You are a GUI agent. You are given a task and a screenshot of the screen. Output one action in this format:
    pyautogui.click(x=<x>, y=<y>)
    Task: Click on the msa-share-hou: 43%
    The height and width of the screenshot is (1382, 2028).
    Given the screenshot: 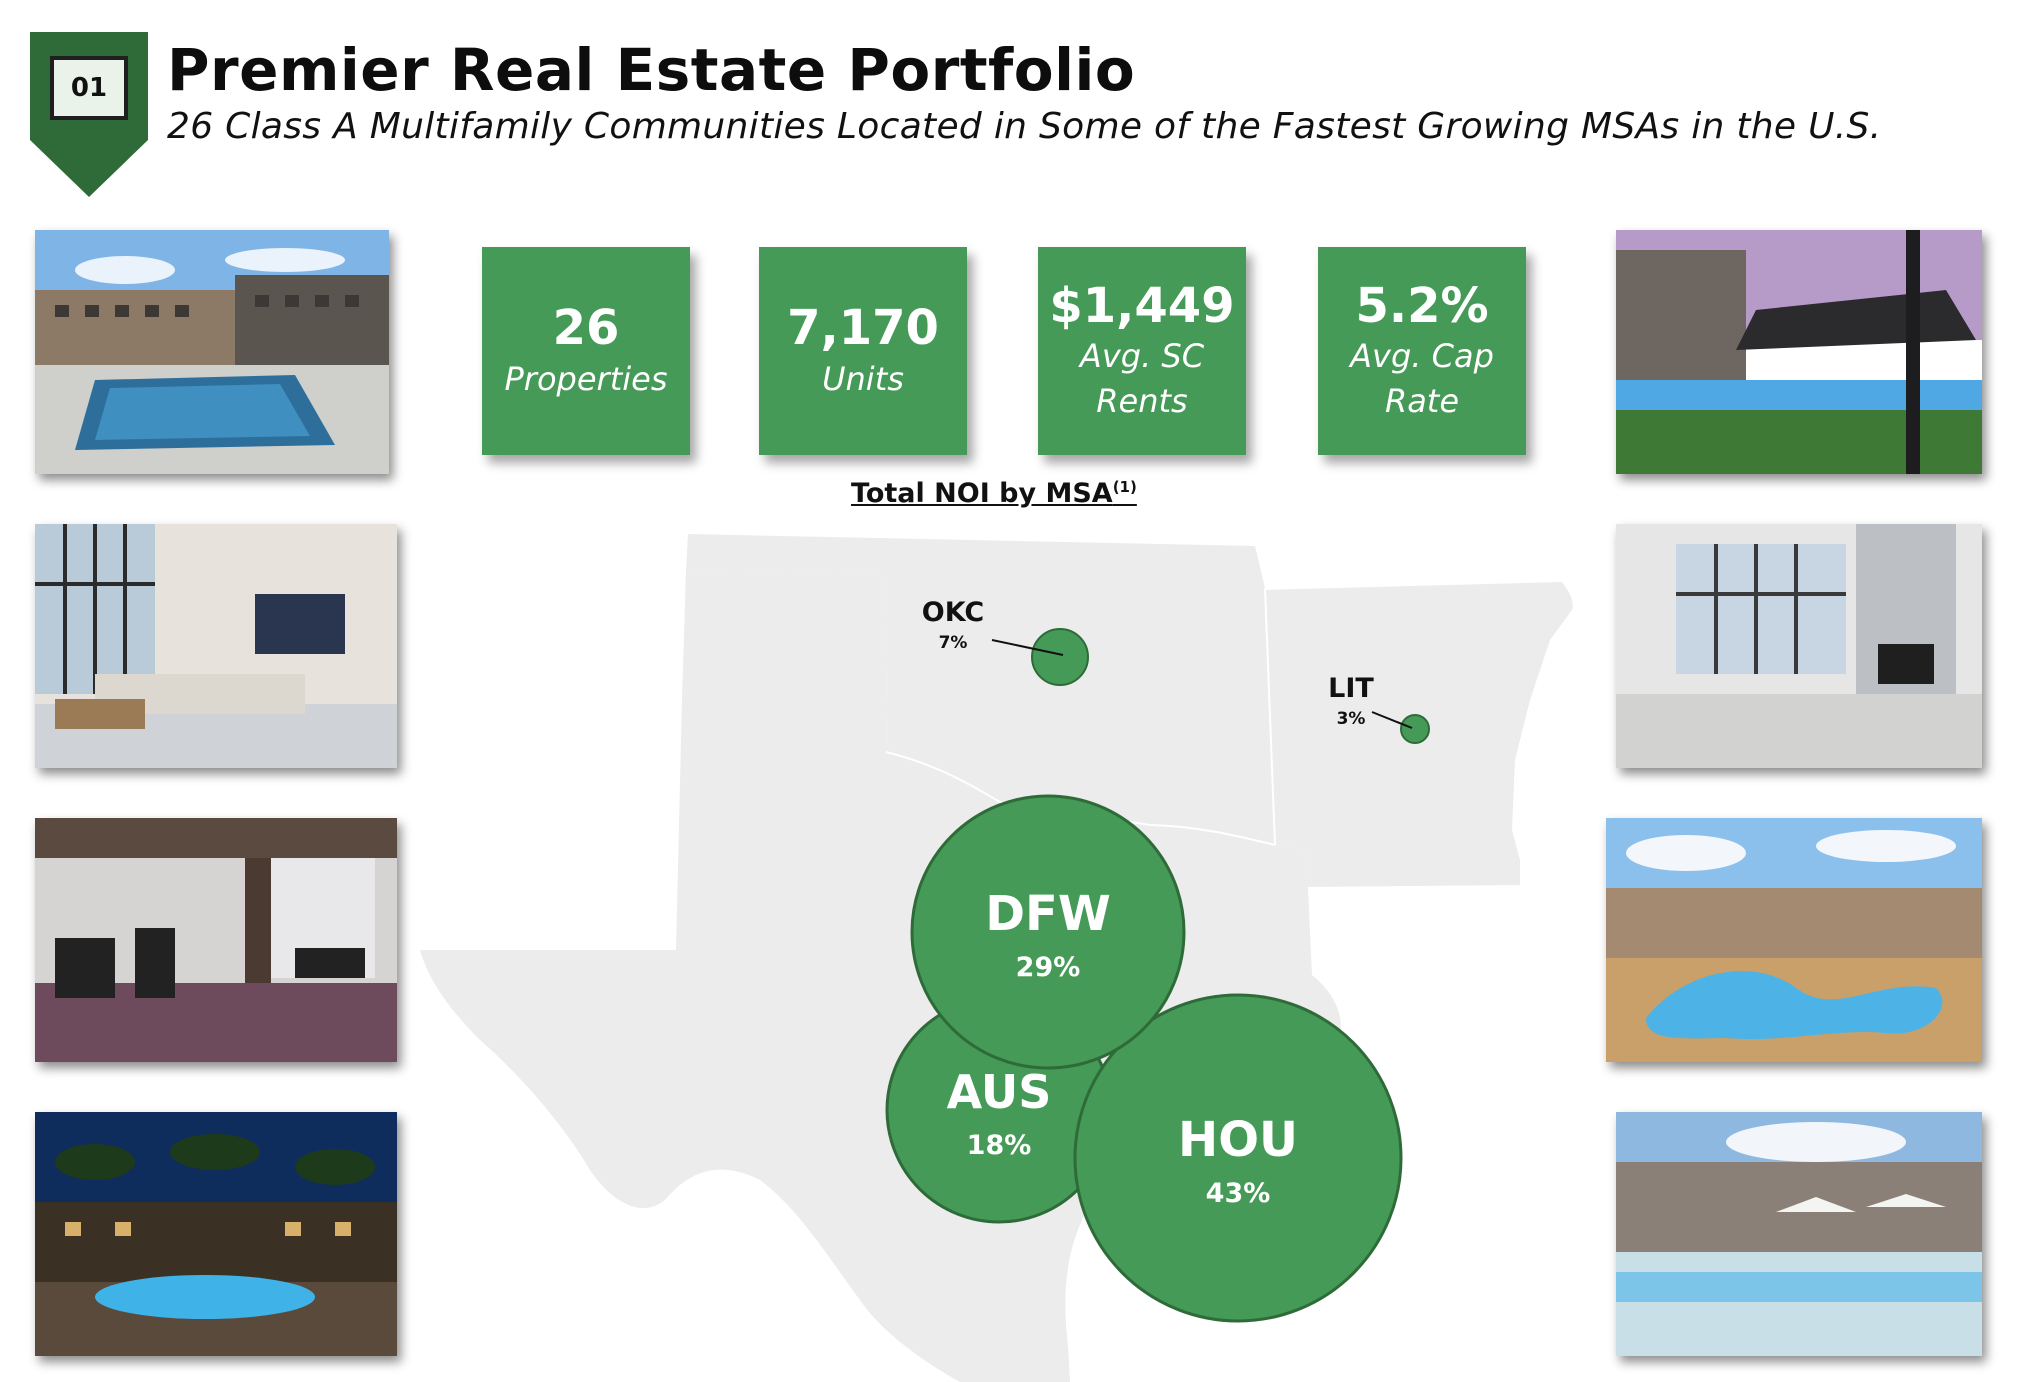 What is the action you would take?
    pyautogui.click(x=1238, y=1193)
    